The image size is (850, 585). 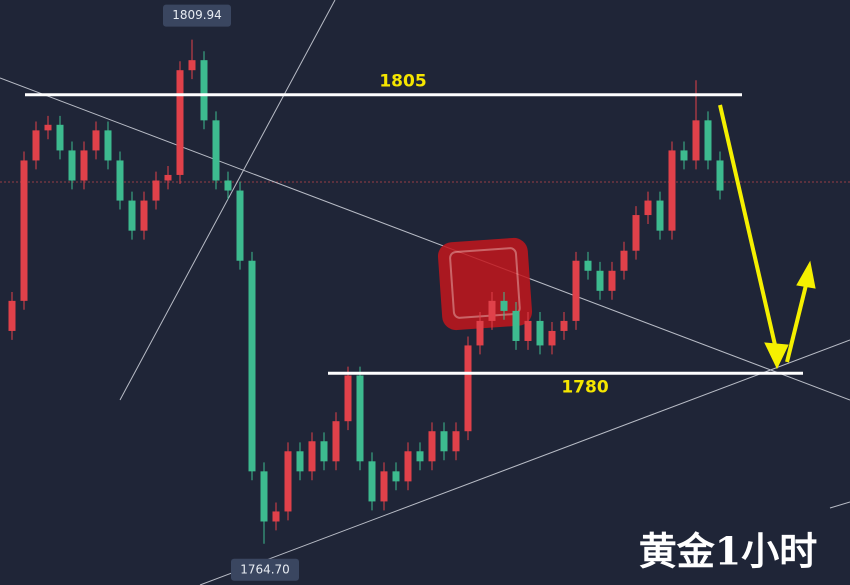 What do you see at coordinates (767, 237) in the screenshot?
I see `forecast-arrow` at bounding box center [767, 237].